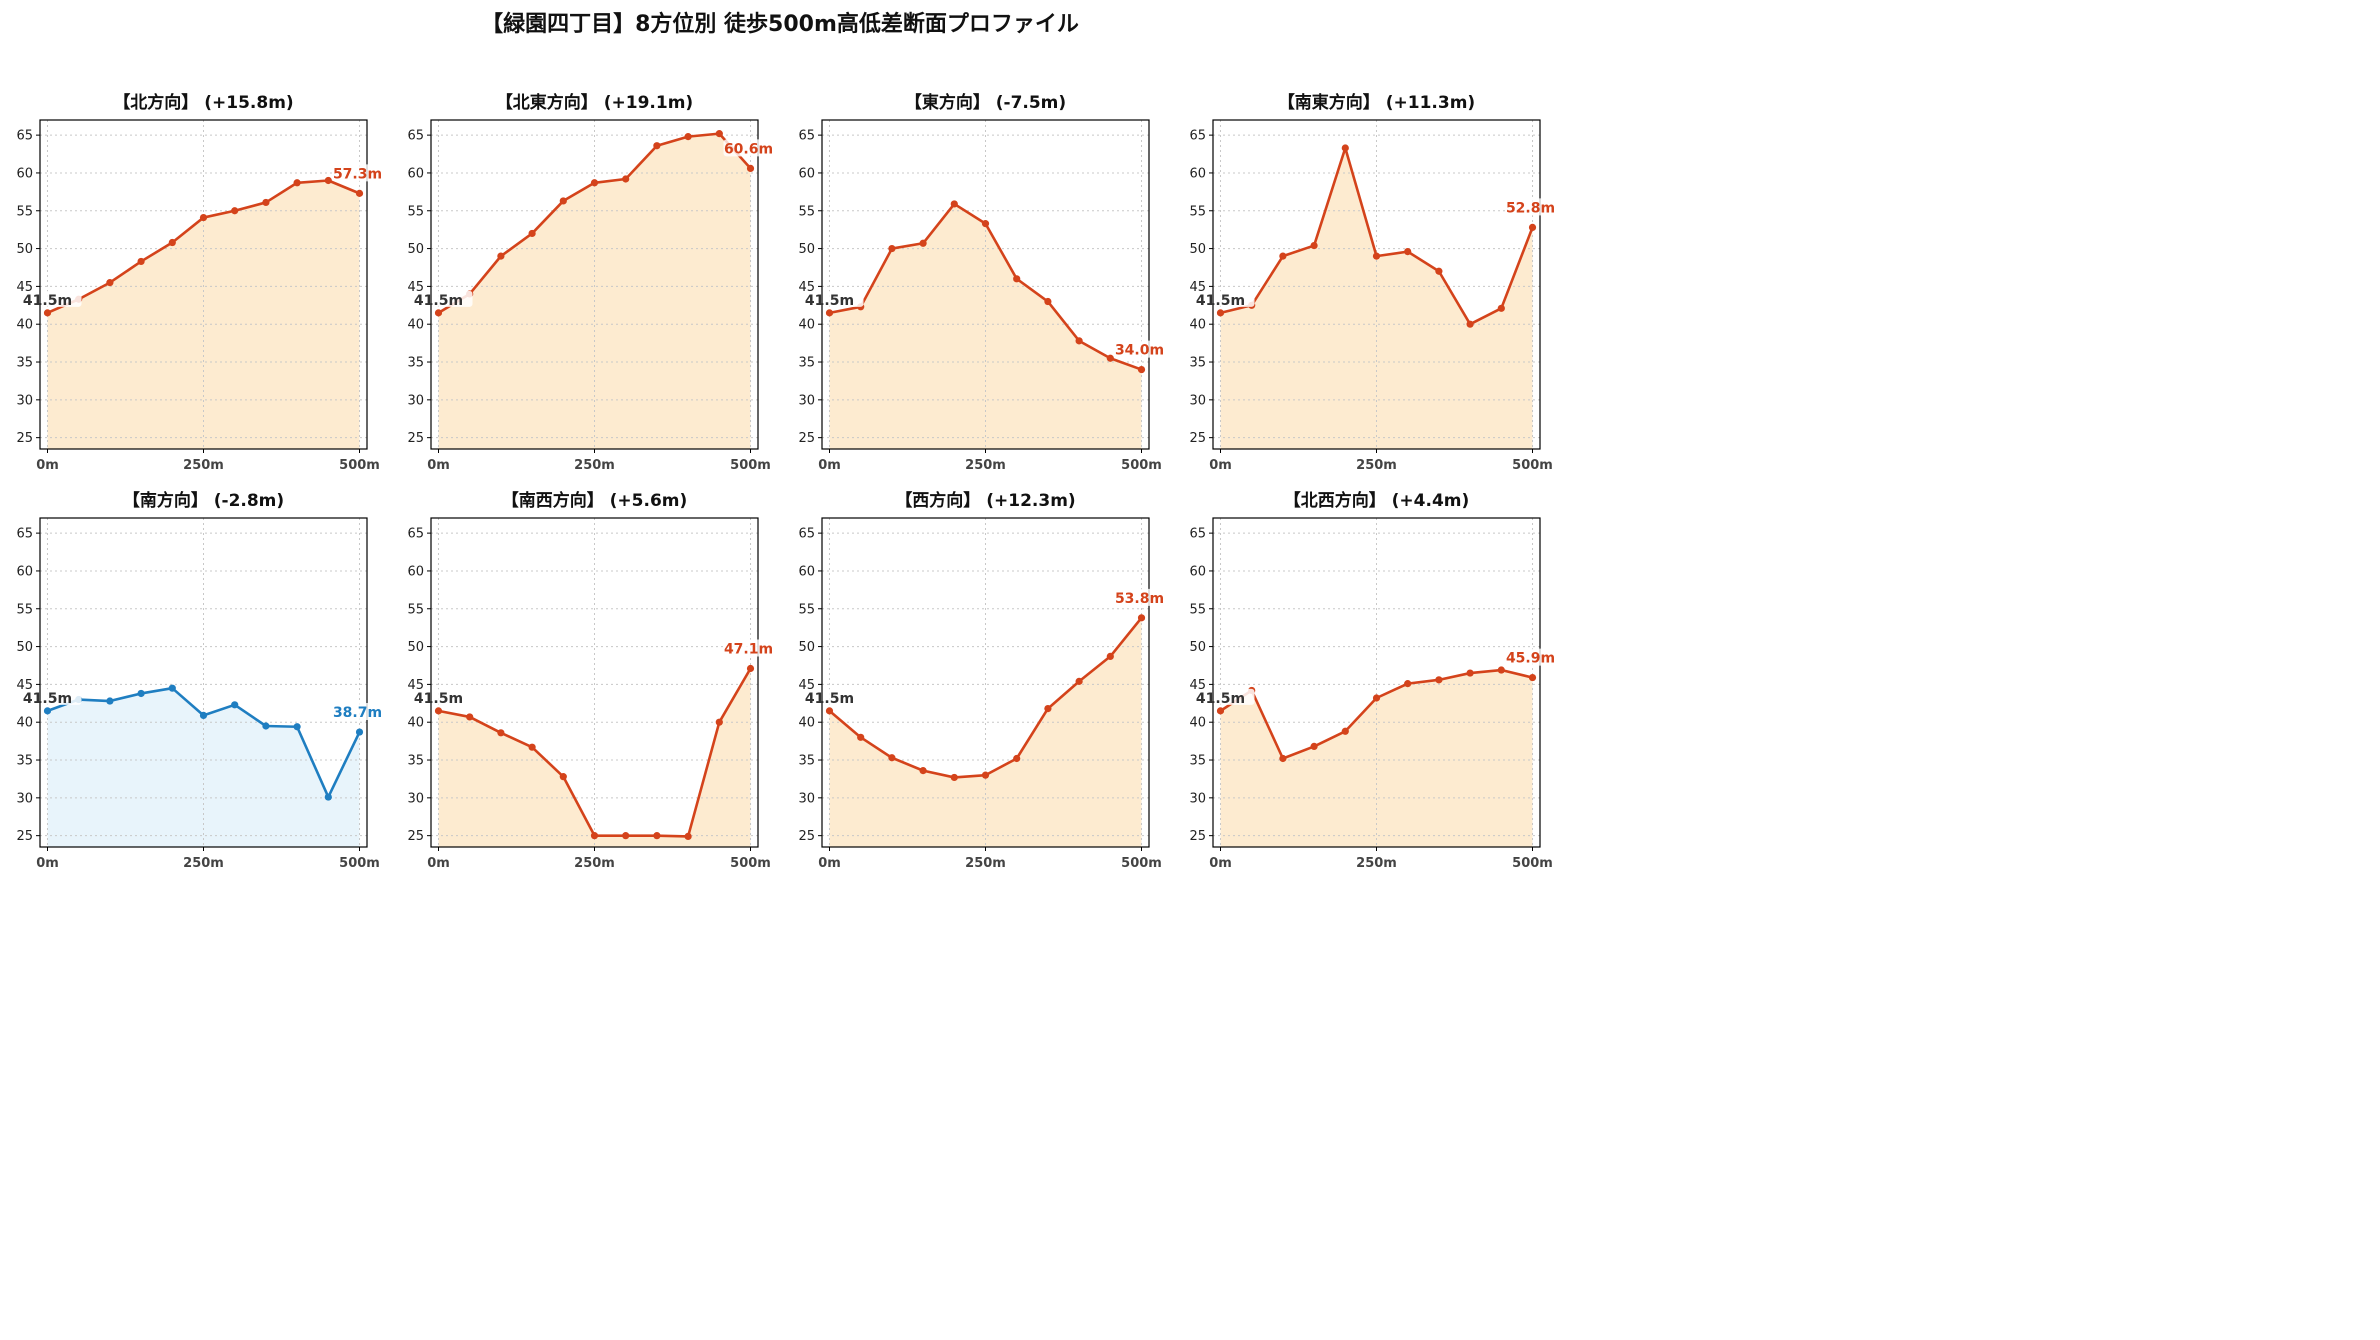 The height and width of the screenshot is (1340, 2380). What do you see at coordinates (985, 102) in the screenshot?
I see `subplot-title: 【東方向】 (-7.5m)` at bounding box center [985, 102].